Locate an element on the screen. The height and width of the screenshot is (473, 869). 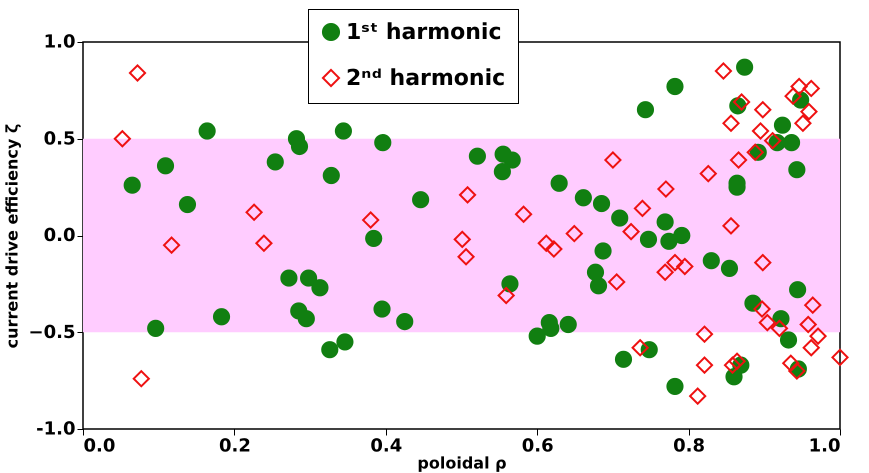
x-tick-label: 0.8 is located at coordinates (689, 446).